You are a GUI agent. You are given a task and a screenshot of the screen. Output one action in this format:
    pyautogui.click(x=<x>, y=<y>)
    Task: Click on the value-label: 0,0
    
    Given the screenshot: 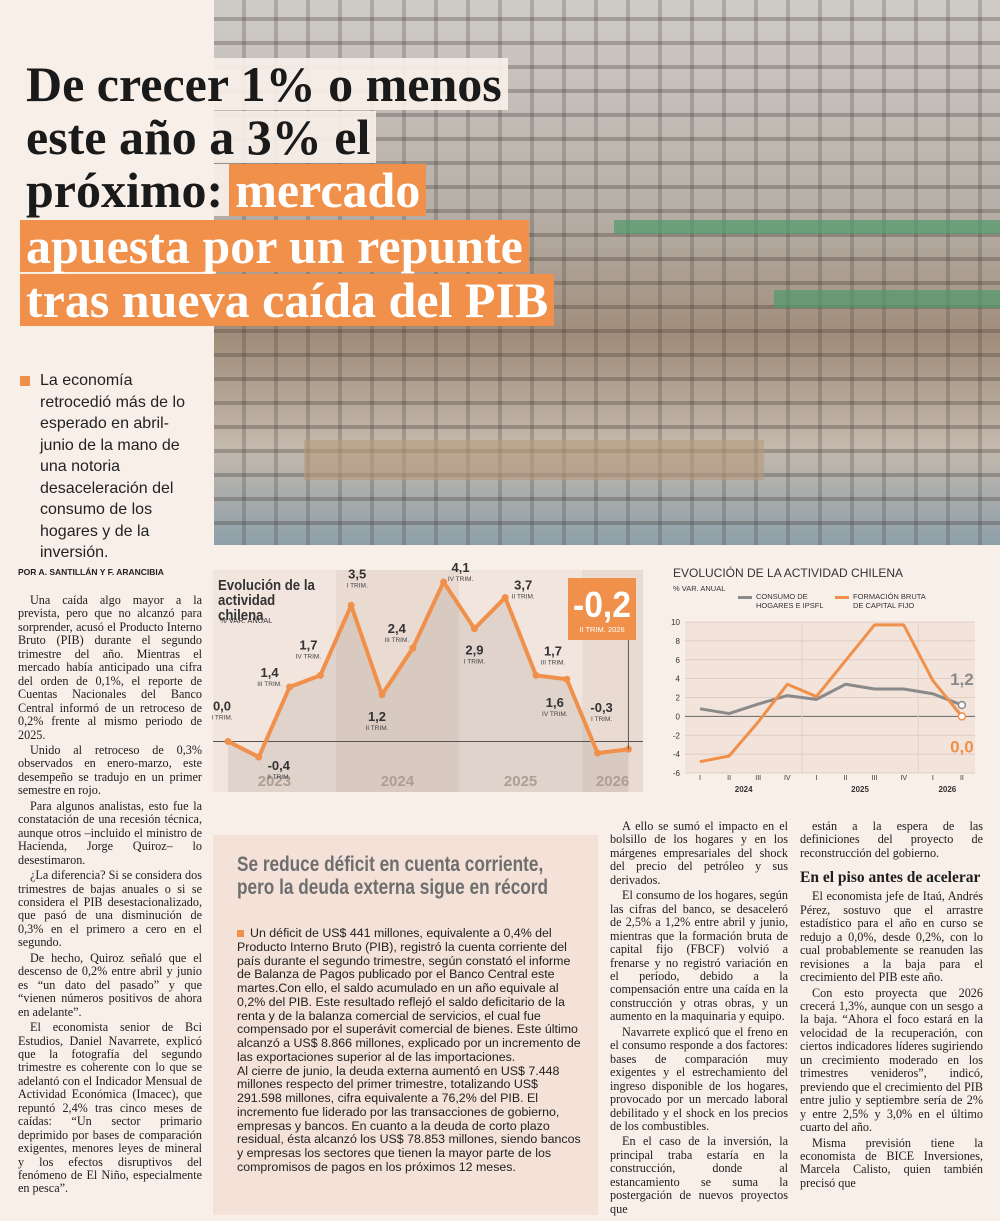 What is the action you would take?
    pyautogui.click(x=962, y=746)
    